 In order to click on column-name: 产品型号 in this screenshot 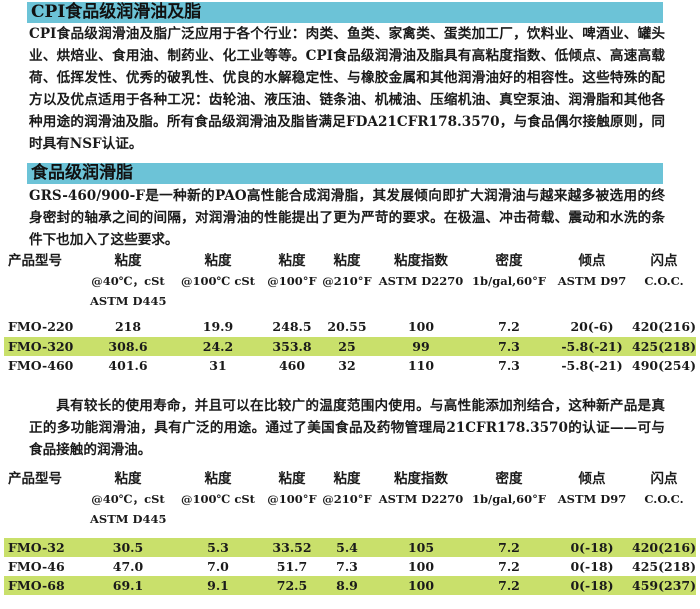, I will do `click(35, 479)`.